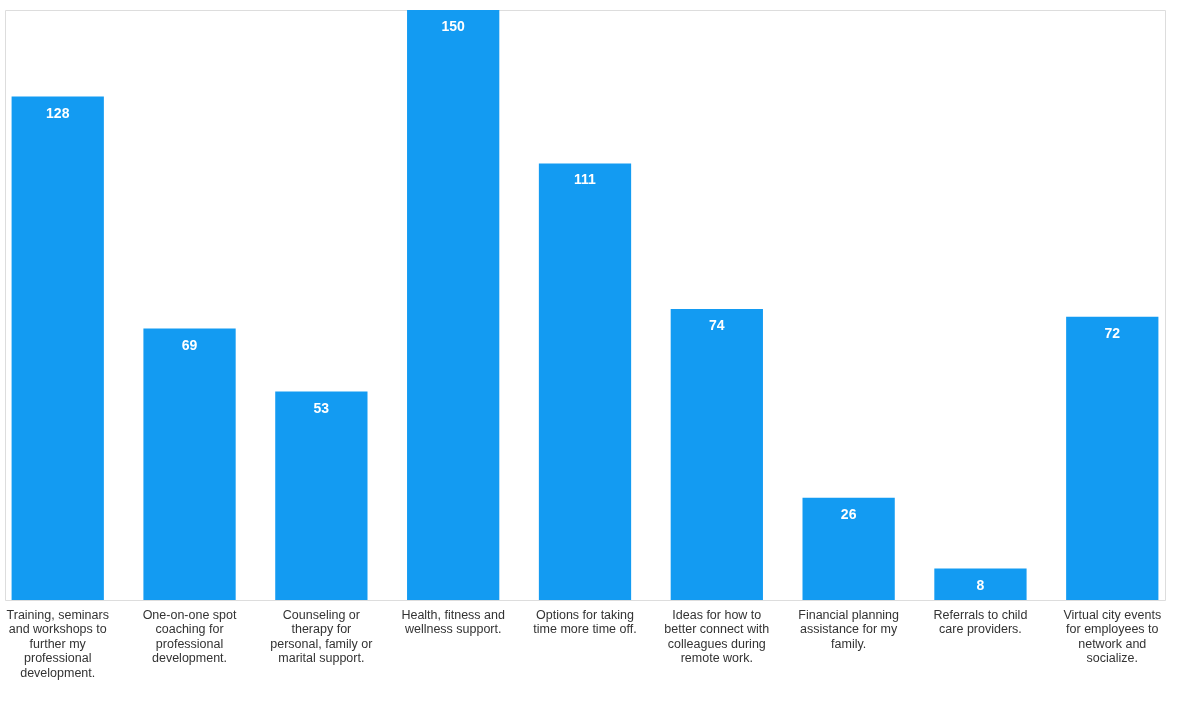 The image size is (1193, 705). What do you see at coordinates (57, 643) in the screenshot?
I see `x-tick-label: Training, seminars and workshops to further my professional development.` at bounding box center [57, 643].